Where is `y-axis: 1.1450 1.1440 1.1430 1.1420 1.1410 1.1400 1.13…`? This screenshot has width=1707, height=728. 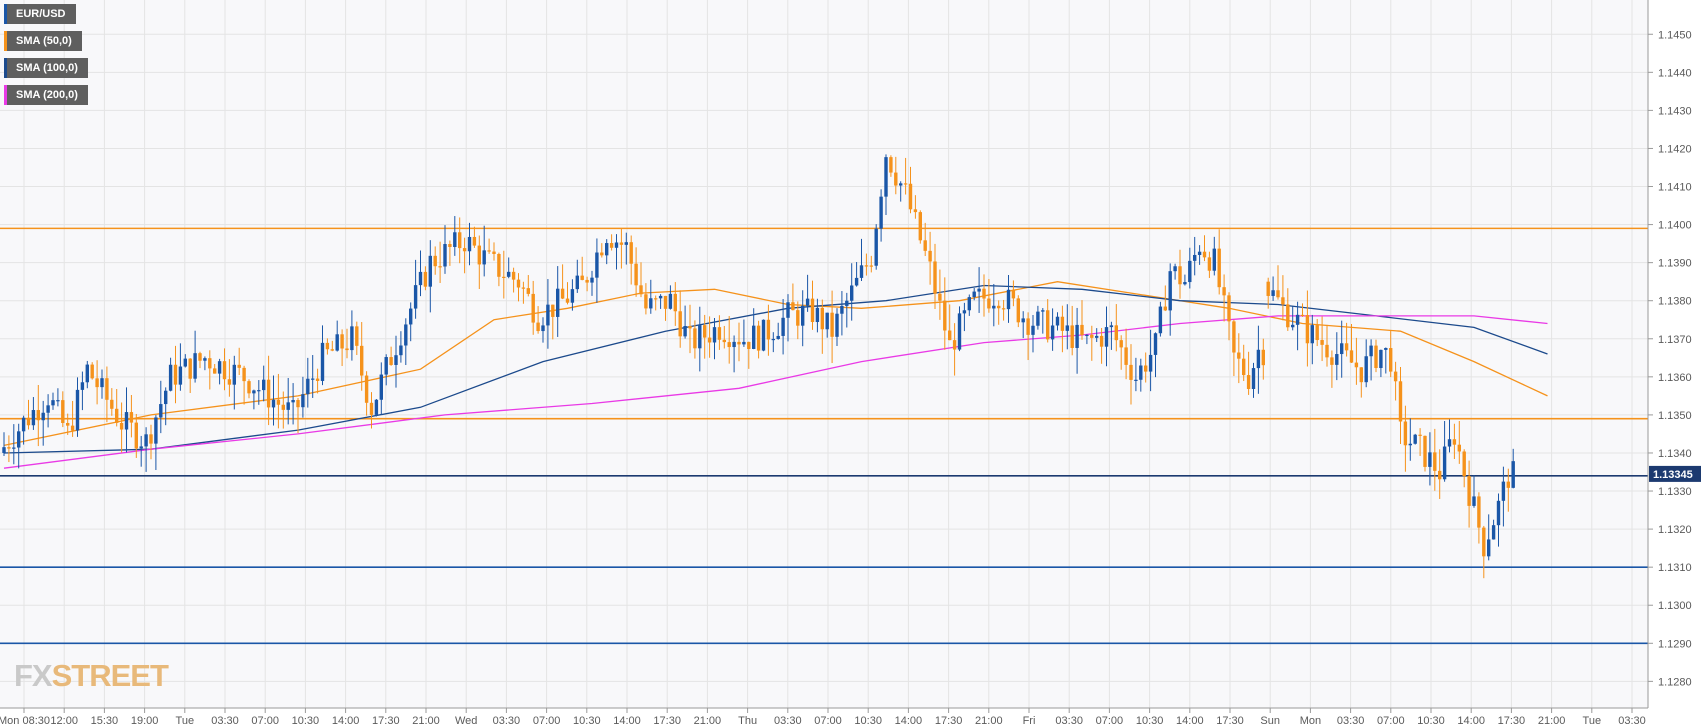
y-axis: 1.1450 1.1440 1.1430 1.1420 1.1410 1.1400 1.13… is located at coordinates (1669, 354).